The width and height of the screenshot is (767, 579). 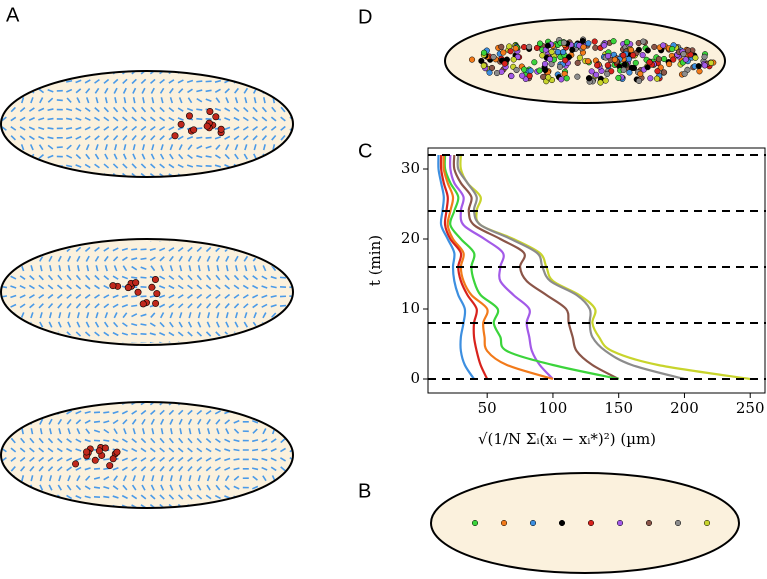 I want to click on y-tick-label: 10, so click(x=410, y=308).